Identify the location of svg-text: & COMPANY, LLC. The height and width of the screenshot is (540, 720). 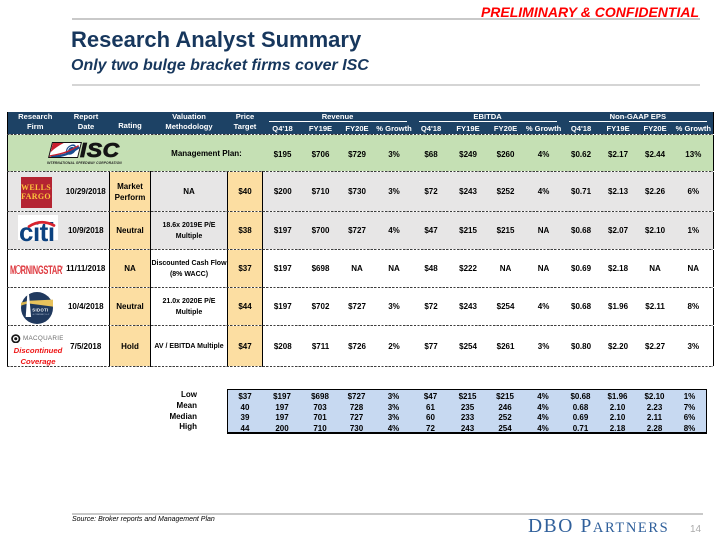
(40, 314).